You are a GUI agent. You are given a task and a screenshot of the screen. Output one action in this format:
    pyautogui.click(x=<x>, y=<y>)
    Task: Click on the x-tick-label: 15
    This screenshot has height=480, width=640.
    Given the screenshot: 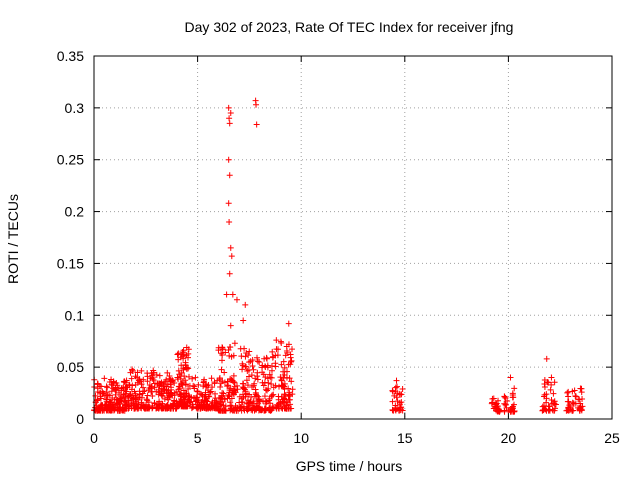 What is the action you would take?
    pyautogui.click(x=405, y=438)
    